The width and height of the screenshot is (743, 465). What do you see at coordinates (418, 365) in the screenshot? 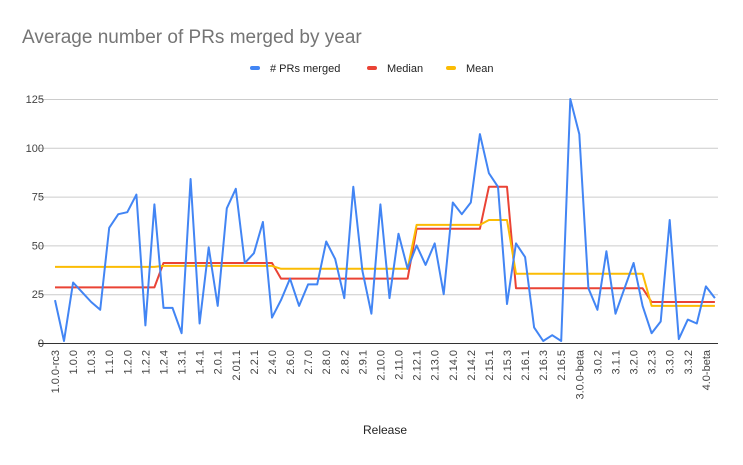
I see `x-tick-label: 2.12.1` at bounding box center [418, 365].